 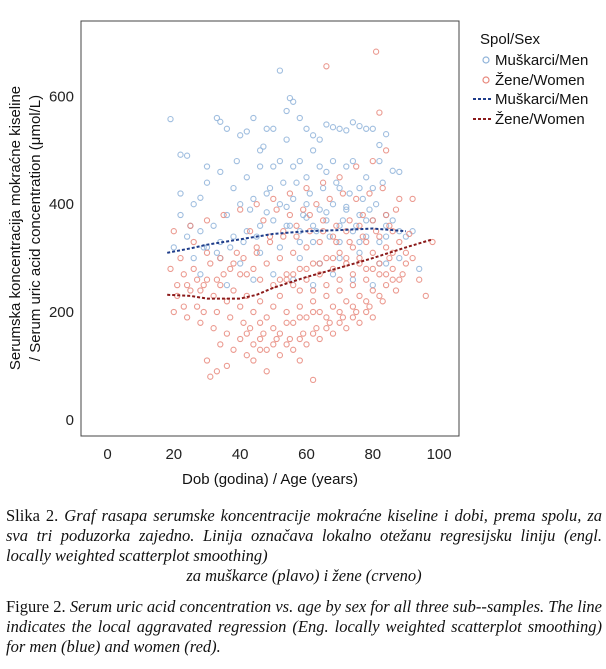 What do you see at coordinates (240, 454) in the screenshot?
I see `x-tick-label: 40` at bounding box center [240, 454].